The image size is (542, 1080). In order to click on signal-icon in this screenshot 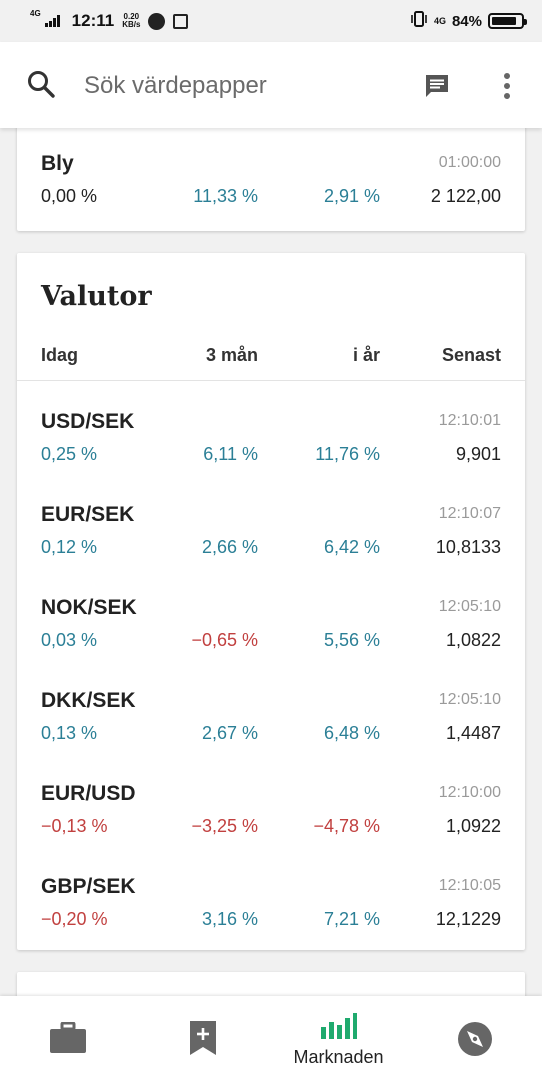, I will do `click(52, 21)`.